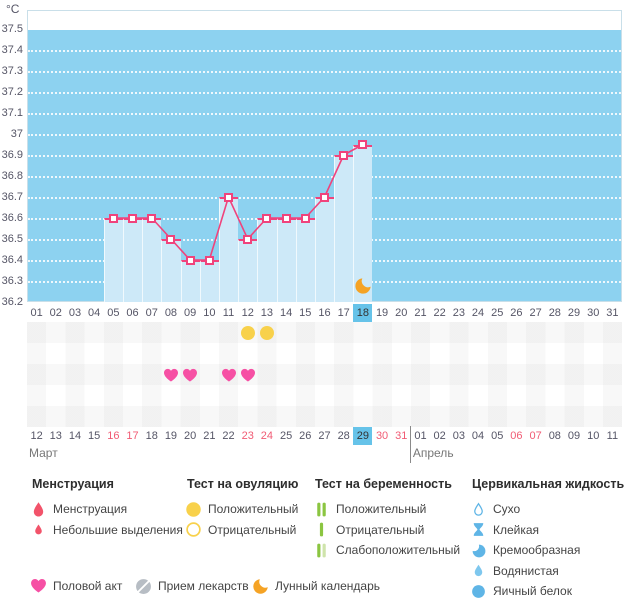 The height and width of the screenshot is (600, 626). What do you see at coordinates (151, 313) in the screenshot?
I see `cycle-day-label: 07` at bounding box center [151, 313].